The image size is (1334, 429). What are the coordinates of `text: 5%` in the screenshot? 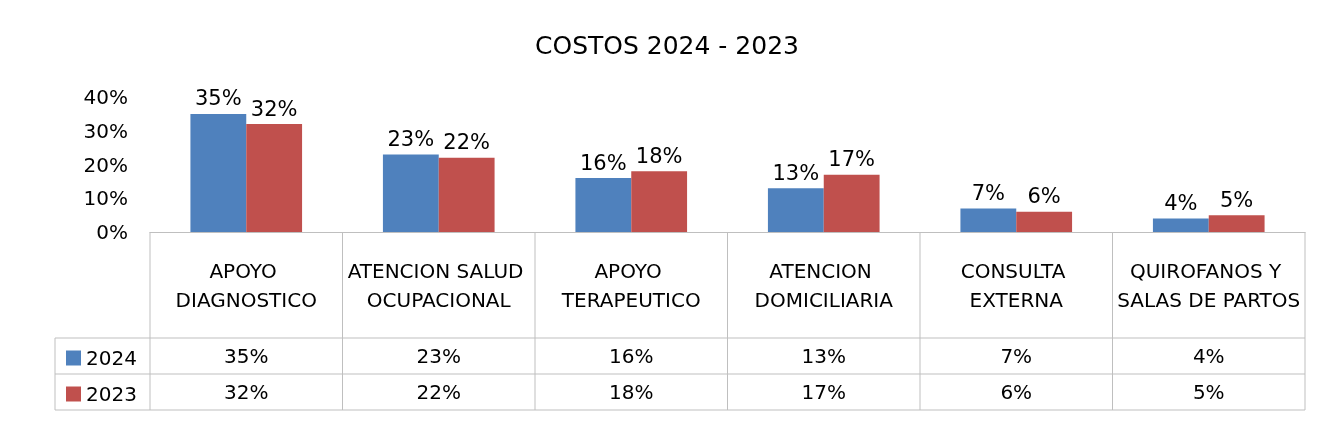 It's located at (1237, 199).